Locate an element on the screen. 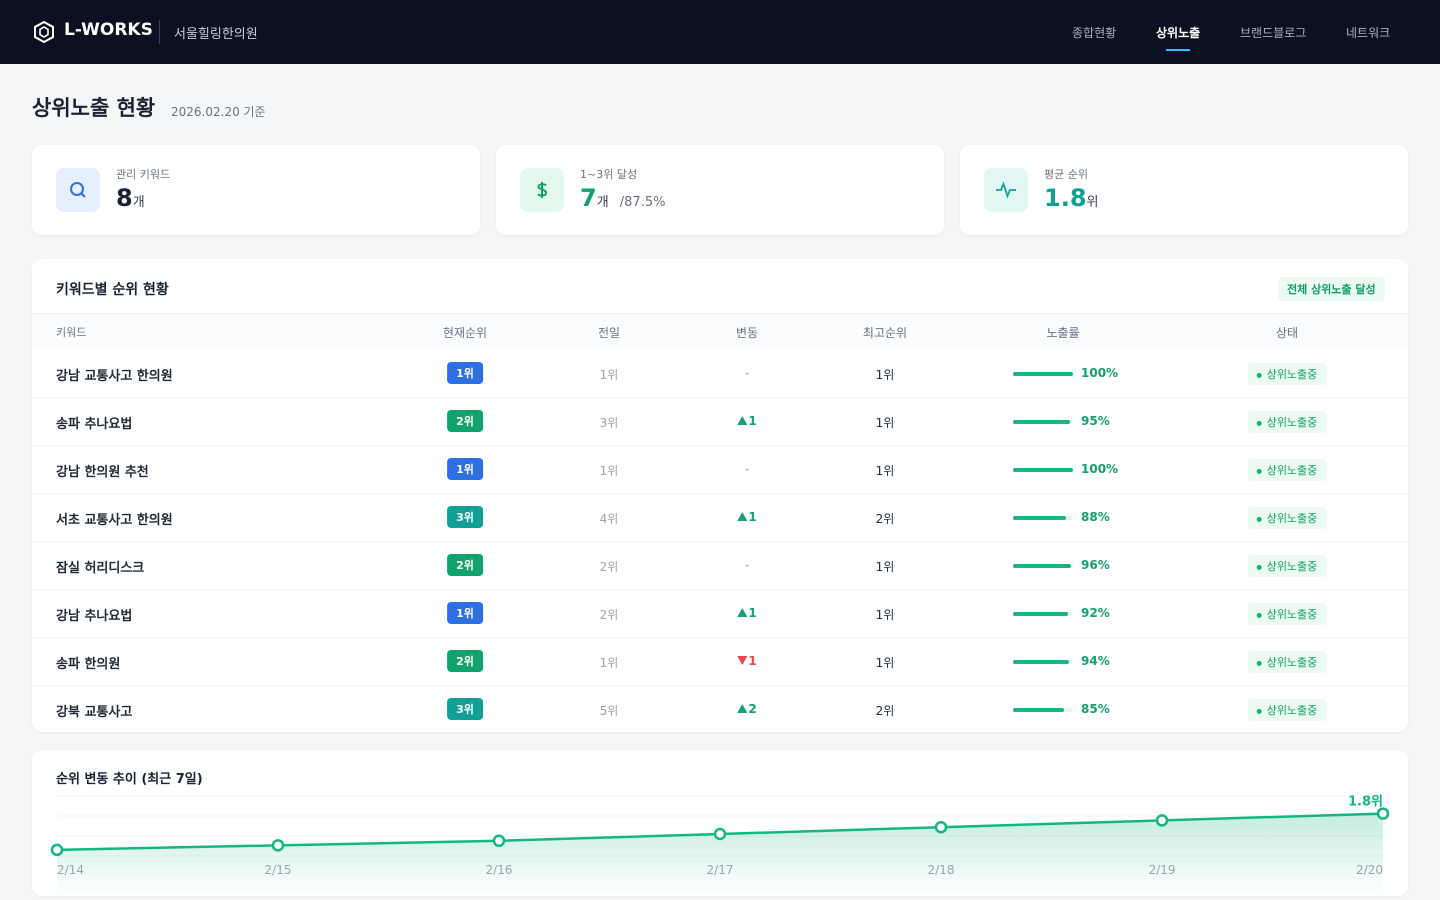 The image size is (1440, 900). x-tick-label: 2/19 is located at coordinates (1162, 870).